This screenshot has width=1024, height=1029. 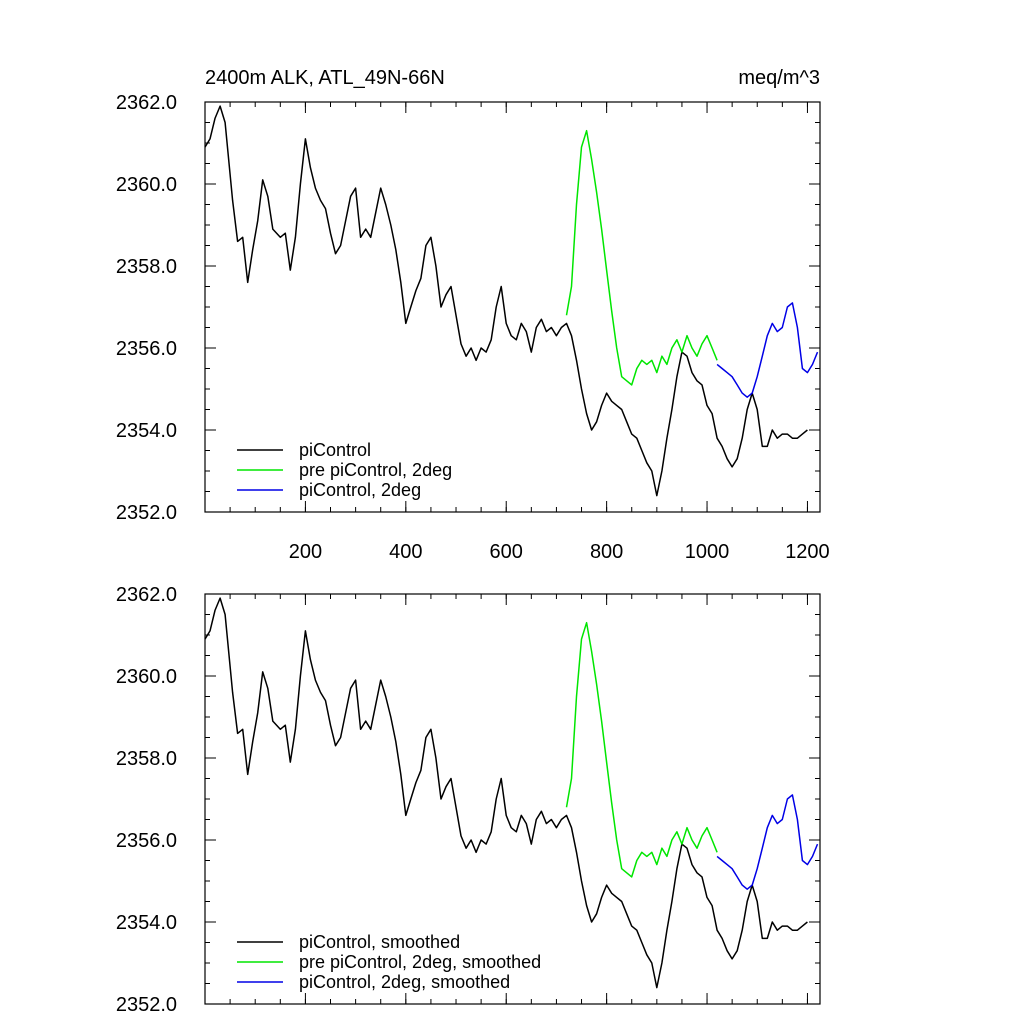 What do you see at coordinates (779, 78) in the screenshot?
I see `panel-1-units: meq/m^3` at bounding box center [779, 78].